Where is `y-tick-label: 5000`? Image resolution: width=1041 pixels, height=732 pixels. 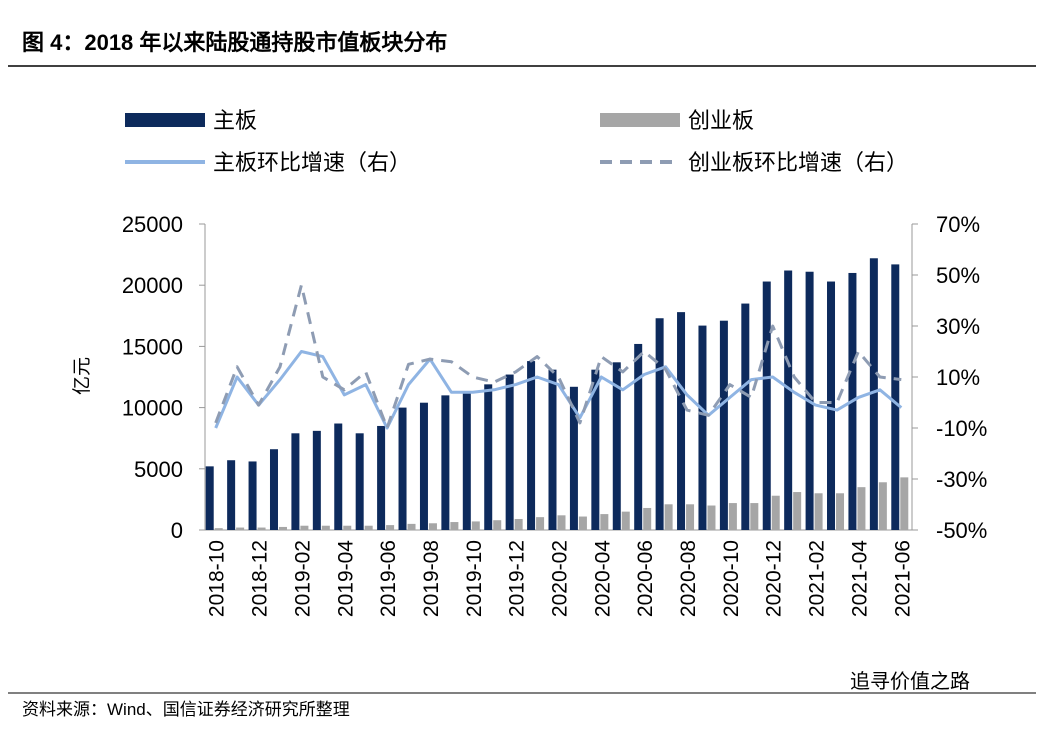 y-tick-label: 5000 is located at coordinates (158, 469).